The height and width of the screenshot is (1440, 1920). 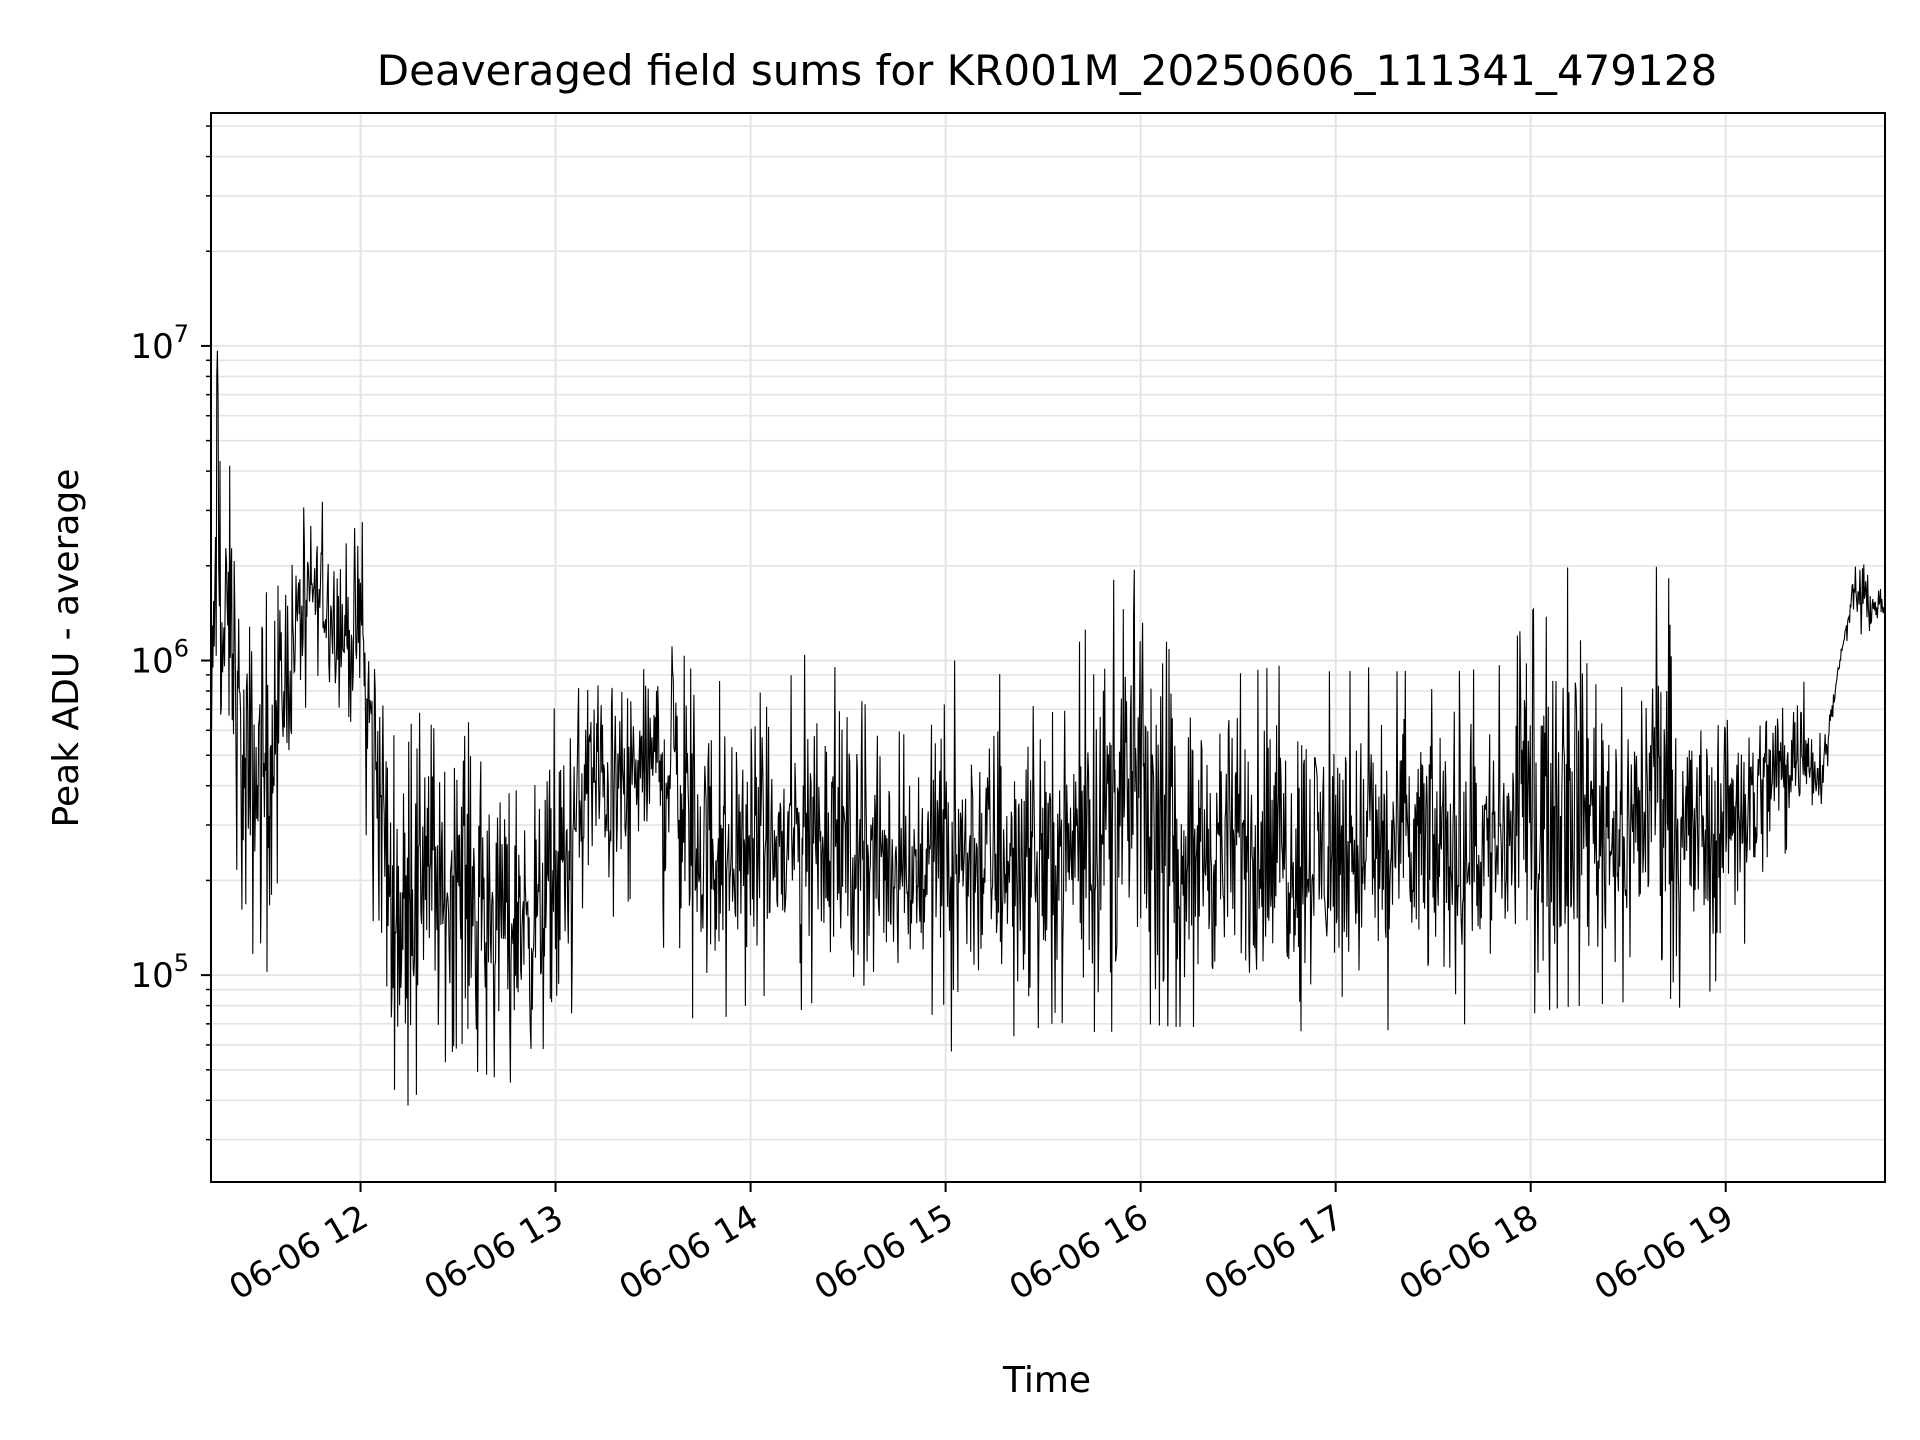 What do you see at coordinates (66, 648) in the screenshot?
I see `y-axis-label: Peak ADU - average` at bounding box center [66, 648].